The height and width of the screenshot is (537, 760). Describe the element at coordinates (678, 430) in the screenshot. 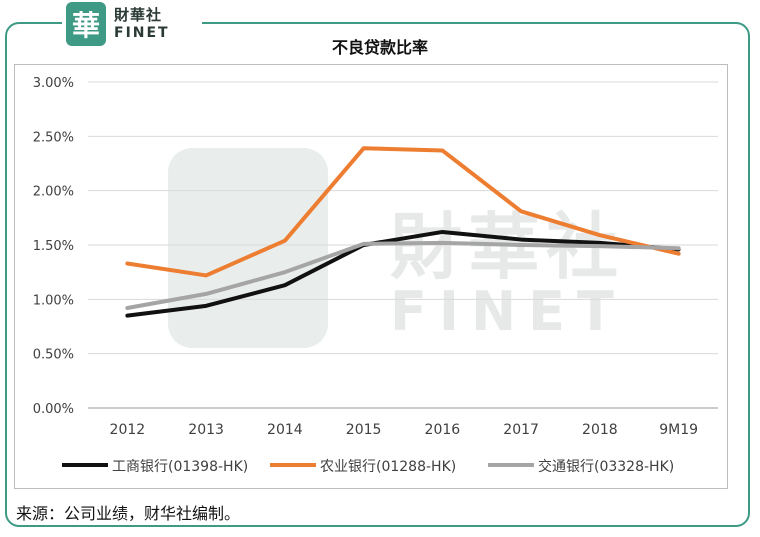

I see `x-tick-label: 9M19` at that location.